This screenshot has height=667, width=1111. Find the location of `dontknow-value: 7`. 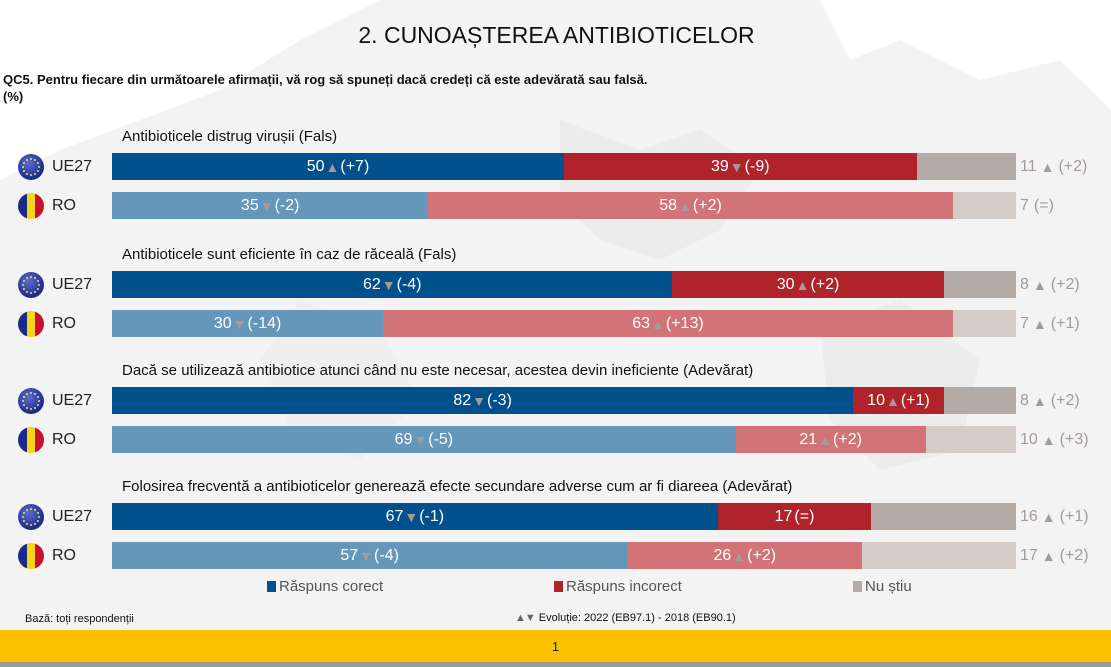

dontknow-value: 7 is located at coordinates (1024, 205).